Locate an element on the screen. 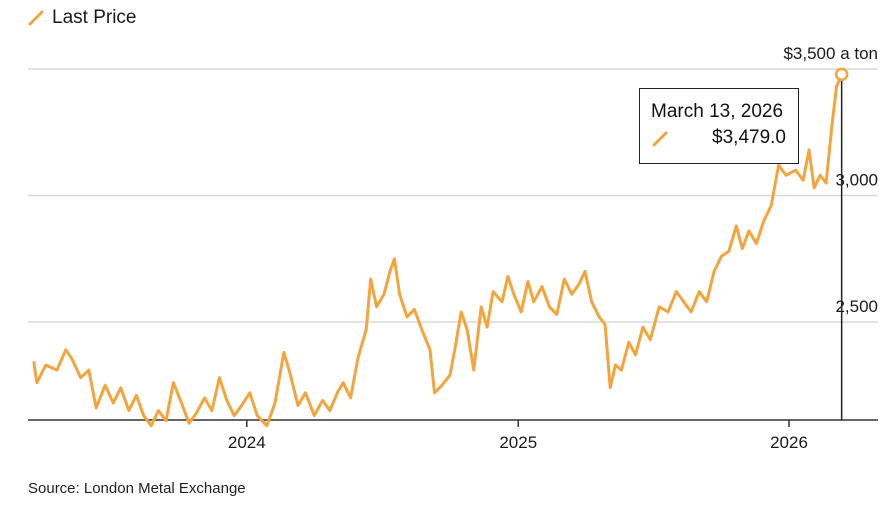 The height and width of the screenshot is (510, 892). x-tick-label: 2024 is located at coordinates (247, 442).